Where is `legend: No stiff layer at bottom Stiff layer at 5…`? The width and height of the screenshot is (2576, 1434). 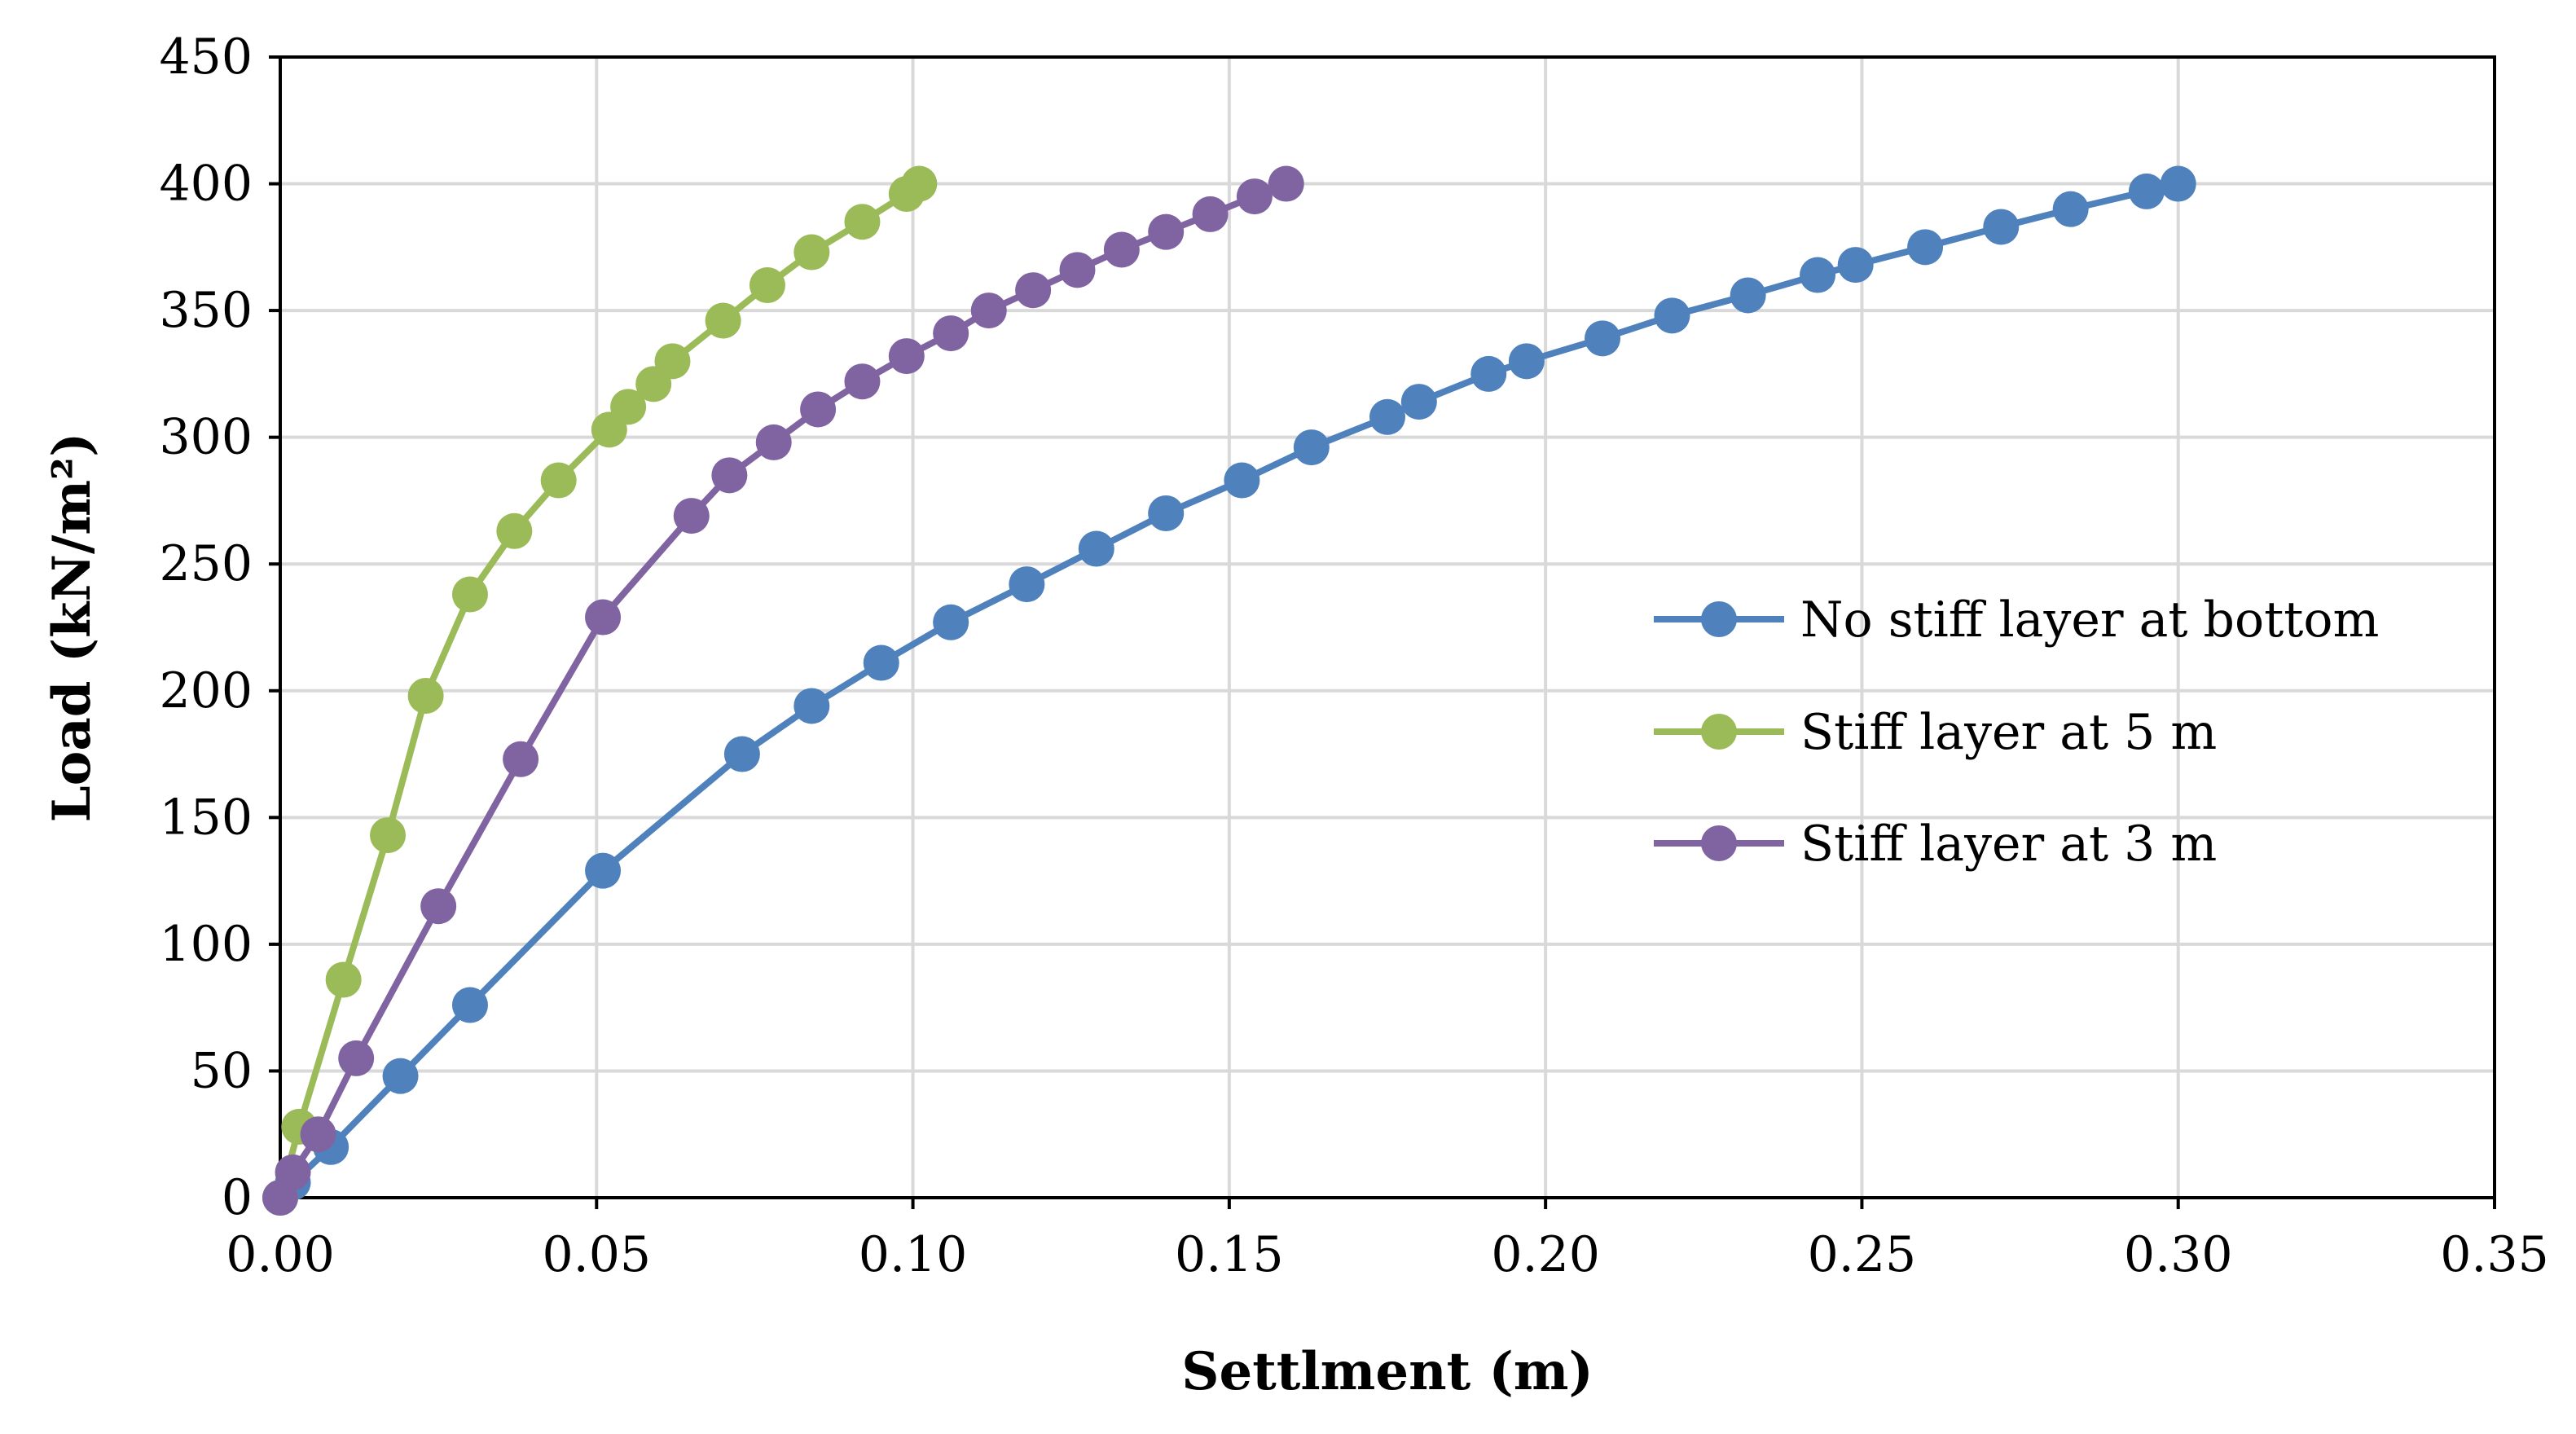
legend: No stiff layer at bottom Stiff layer at 5… is located at coordinates (2016, 733).